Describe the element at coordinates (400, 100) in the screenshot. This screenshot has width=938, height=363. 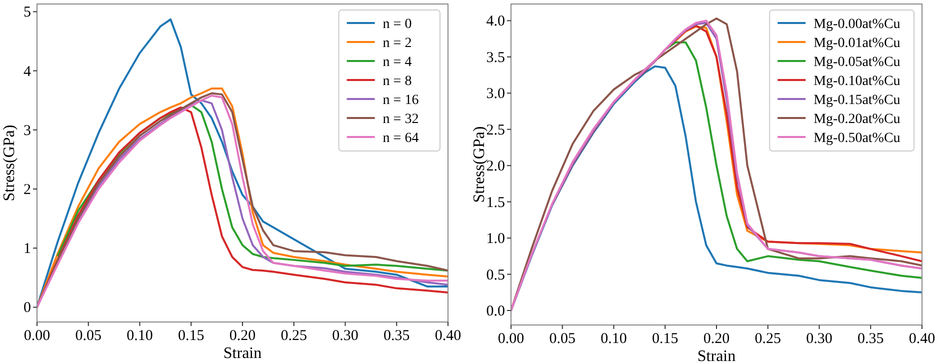
I see `legend-label: n = 16` at that location.